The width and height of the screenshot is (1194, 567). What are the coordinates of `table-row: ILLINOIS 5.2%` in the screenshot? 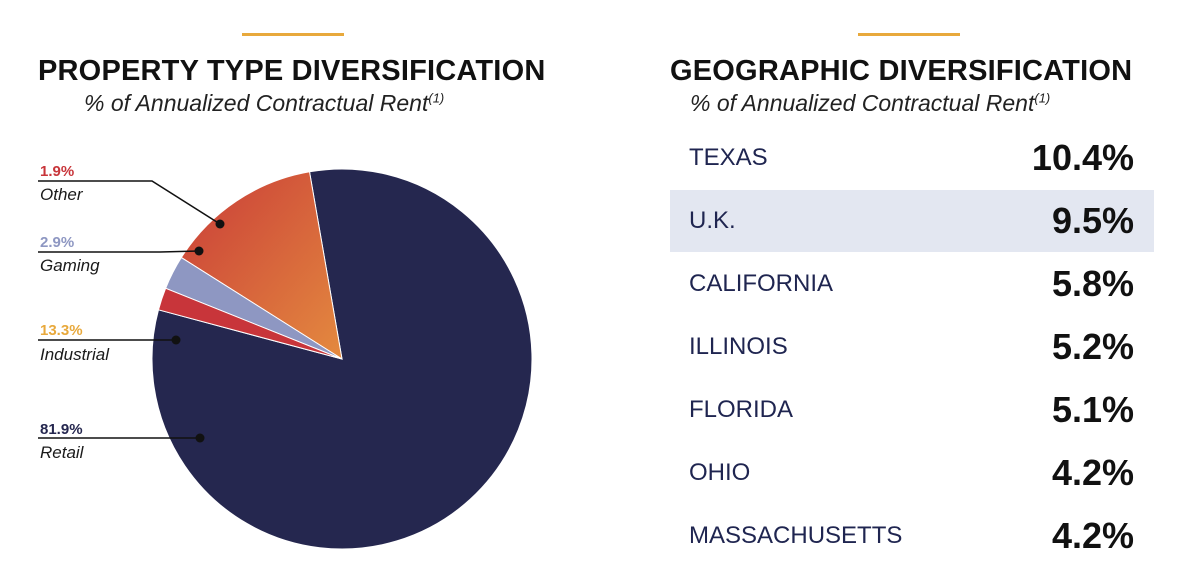 It's located at (912, 347).